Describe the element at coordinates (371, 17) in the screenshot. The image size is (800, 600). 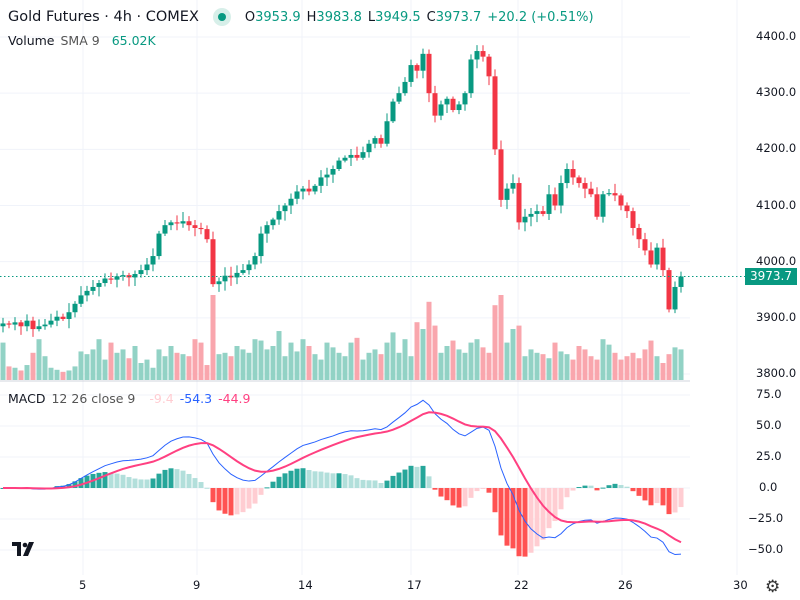
I see `low-label: L` at that location.